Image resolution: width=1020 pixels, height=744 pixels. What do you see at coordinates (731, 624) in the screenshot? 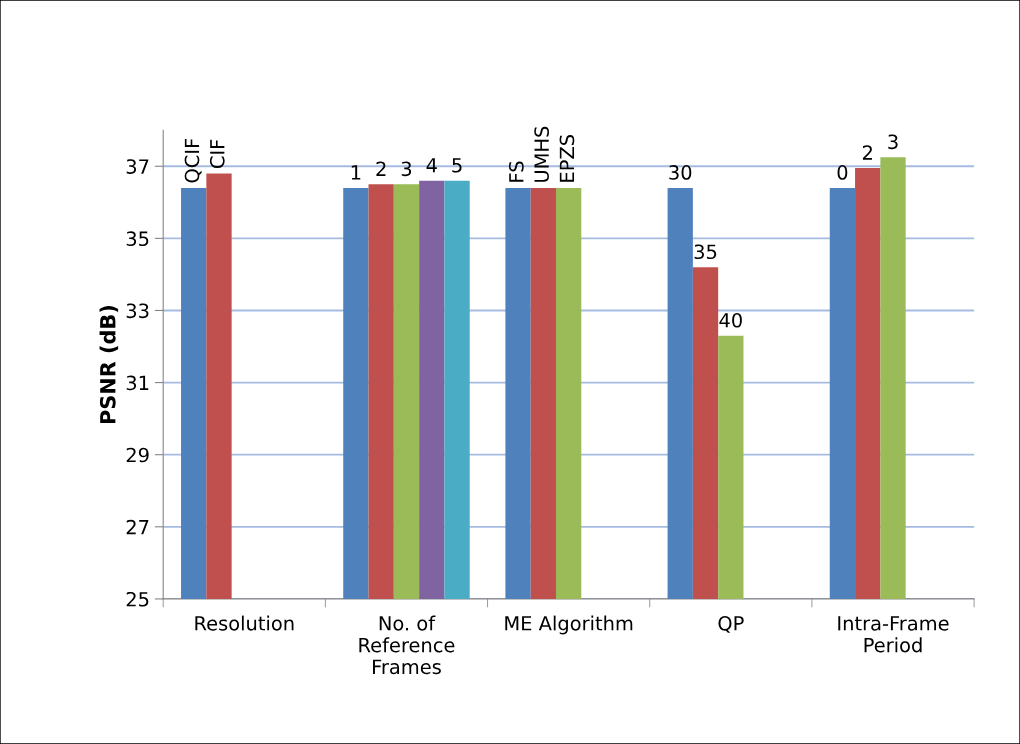
I see `x-tick-label: QP` at bounding box center [731, 624].